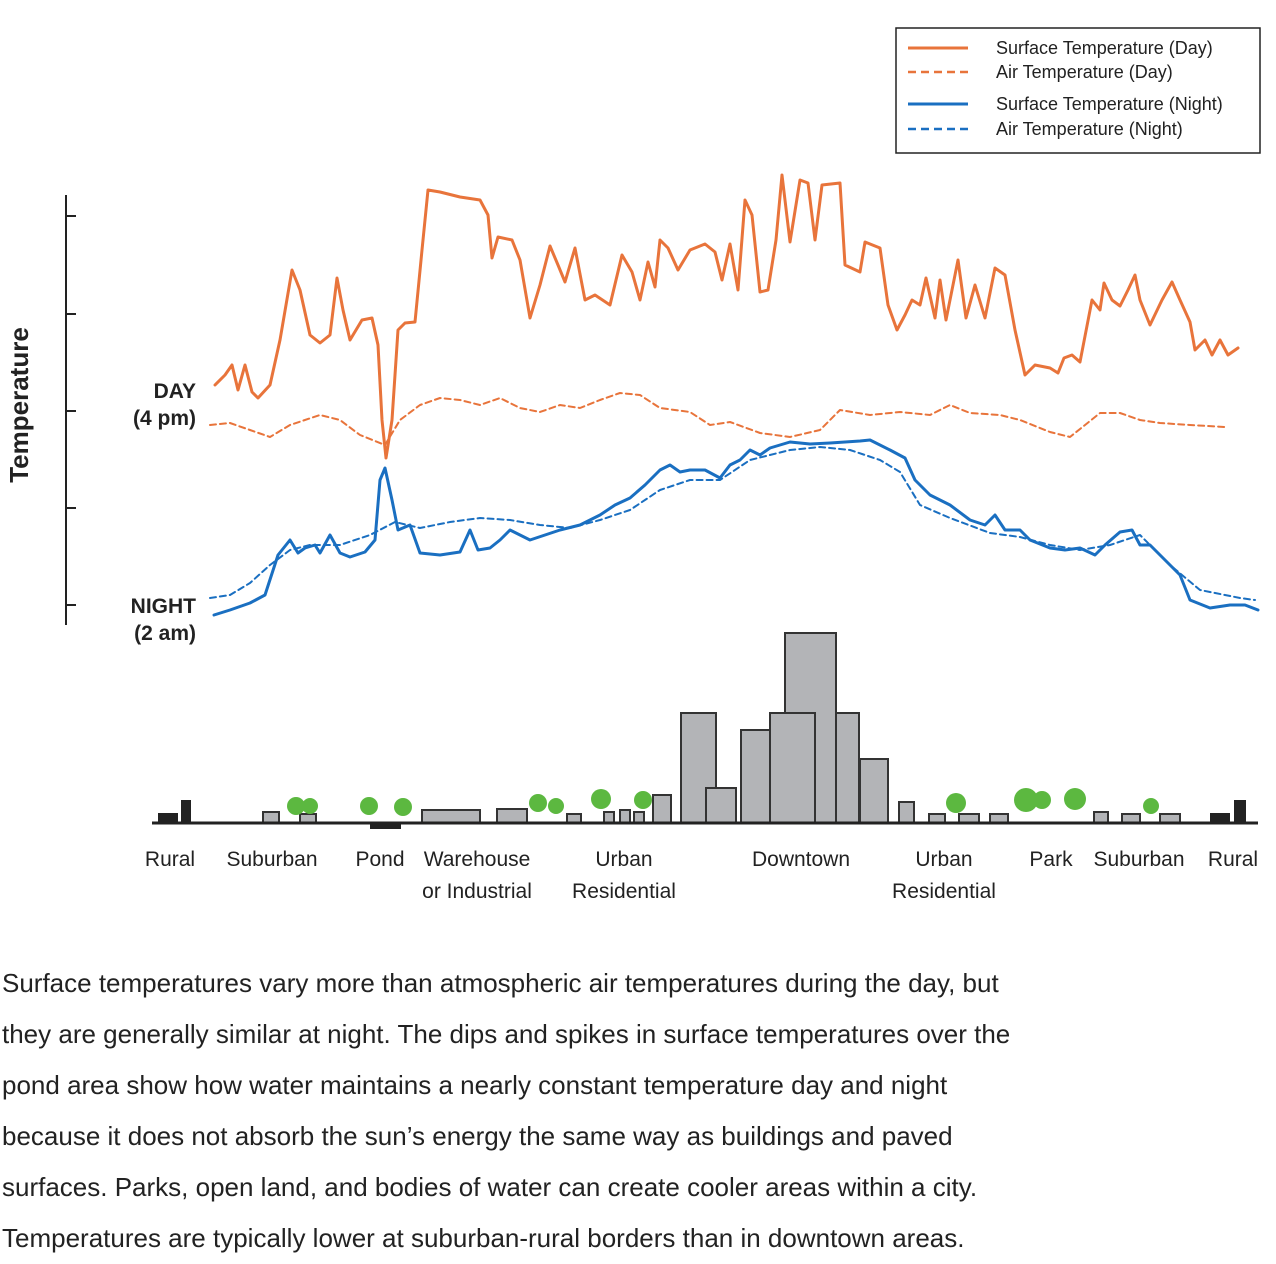  What do you see at coordinates (1109, 104) in the screenshot?
I see `legend-label: Surface Temperature (Night)` at bounding box center [1109, 104].